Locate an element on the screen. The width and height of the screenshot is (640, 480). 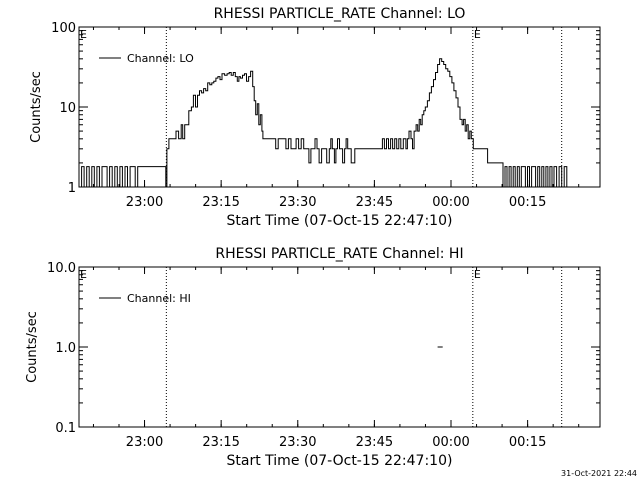
panel-1-axis-marker-label: E is located at coordinates (83, 34).